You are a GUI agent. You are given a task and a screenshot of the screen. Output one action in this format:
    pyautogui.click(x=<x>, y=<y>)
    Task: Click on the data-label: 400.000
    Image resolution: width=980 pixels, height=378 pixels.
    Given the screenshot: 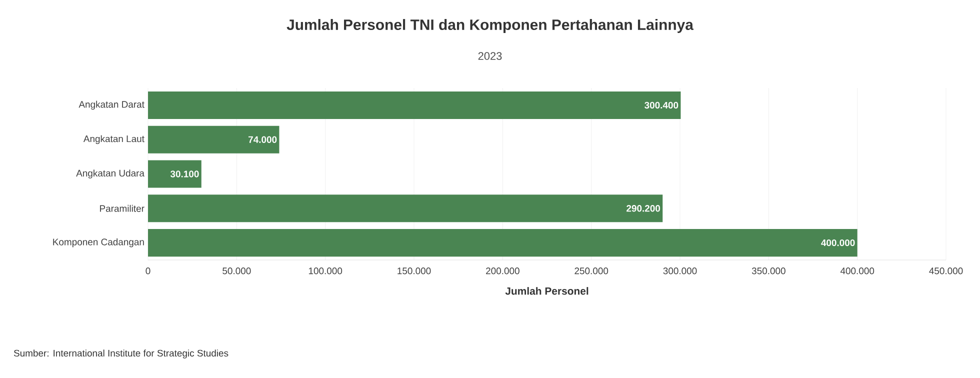 What is the action you would take?
    pyautogui.click(x=838, y=242)
    